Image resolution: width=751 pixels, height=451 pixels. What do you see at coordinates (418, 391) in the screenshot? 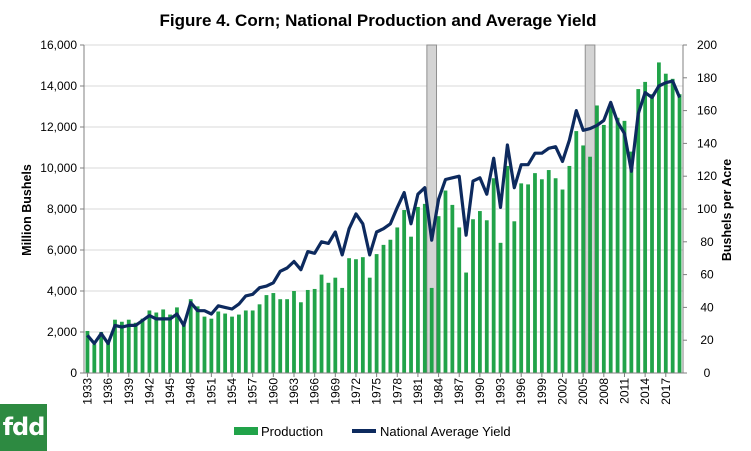
I see `x-tick-label: 1981` at bounding box center [418, 391].